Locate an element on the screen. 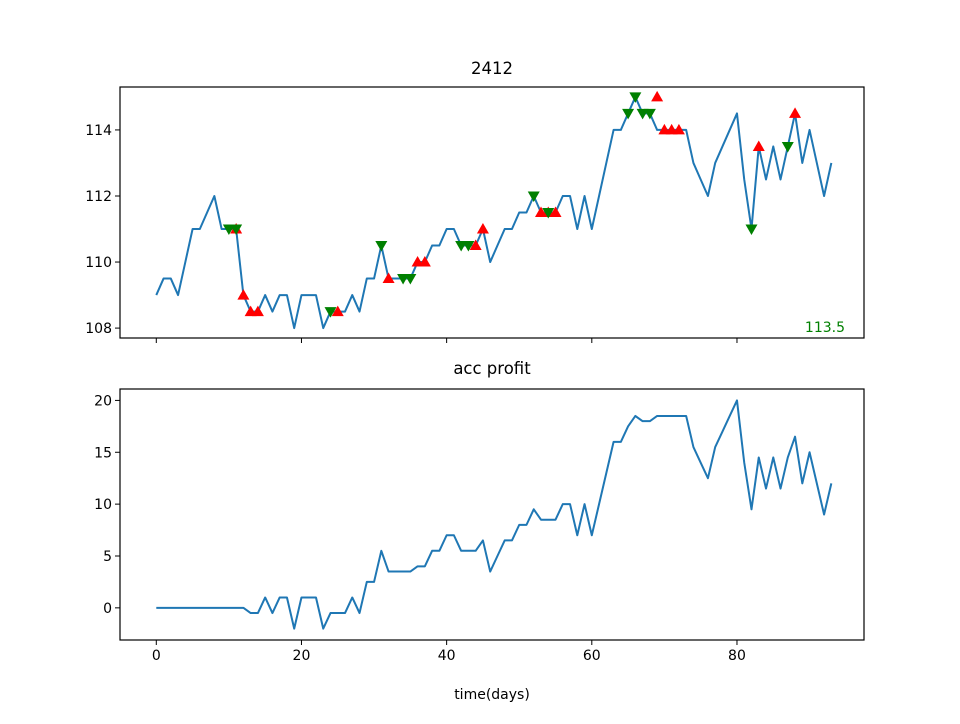  profit-x-tick-label: 60 is located at coordinates (592, 656).